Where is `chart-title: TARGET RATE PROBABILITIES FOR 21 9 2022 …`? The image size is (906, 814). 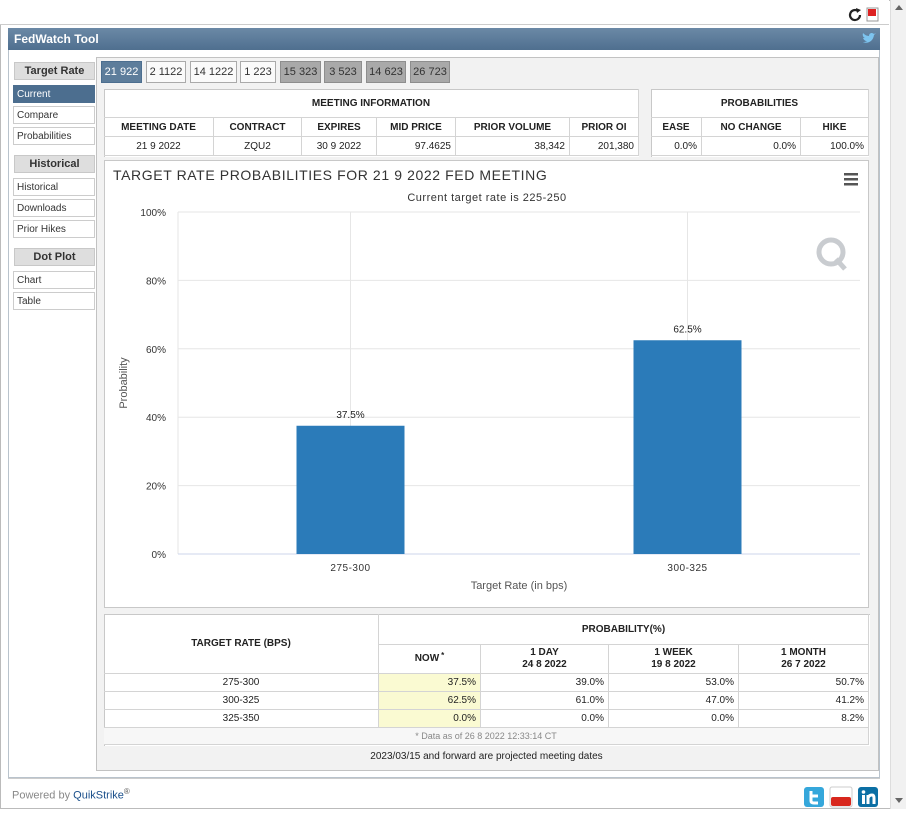 chart-title: TARGET RATE PROBABILITIES FOR 21 9 2022 … is located at coordinates (330, 175).